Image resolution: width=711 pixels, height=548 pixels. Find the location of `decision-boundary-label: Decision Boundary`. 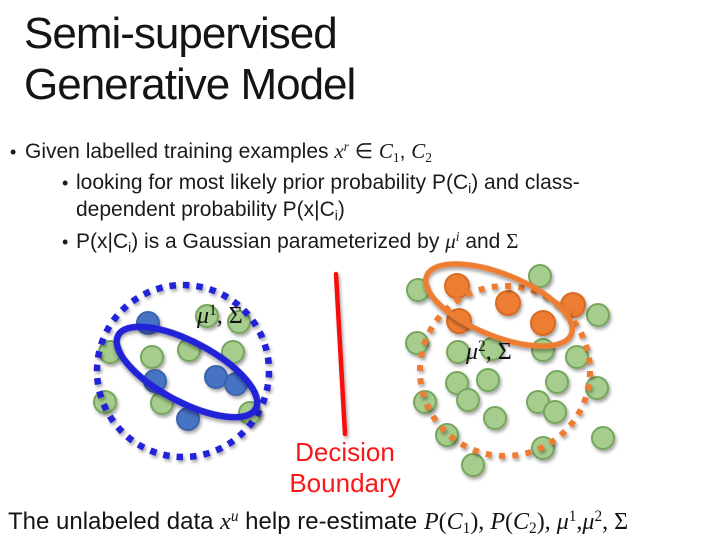

decision-boundary-label: Decision Boundary is located at coordinates (345, 468).